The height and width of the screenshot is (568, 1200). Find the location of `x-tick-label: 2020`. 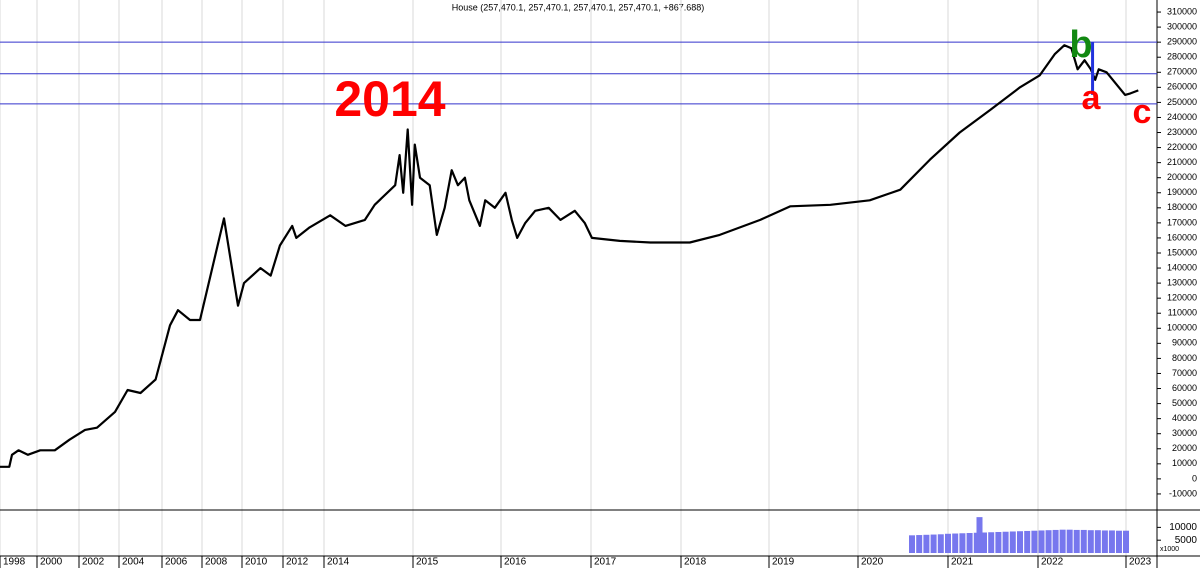

x-tick-label: 2020 is located at coordinates (872, 562).